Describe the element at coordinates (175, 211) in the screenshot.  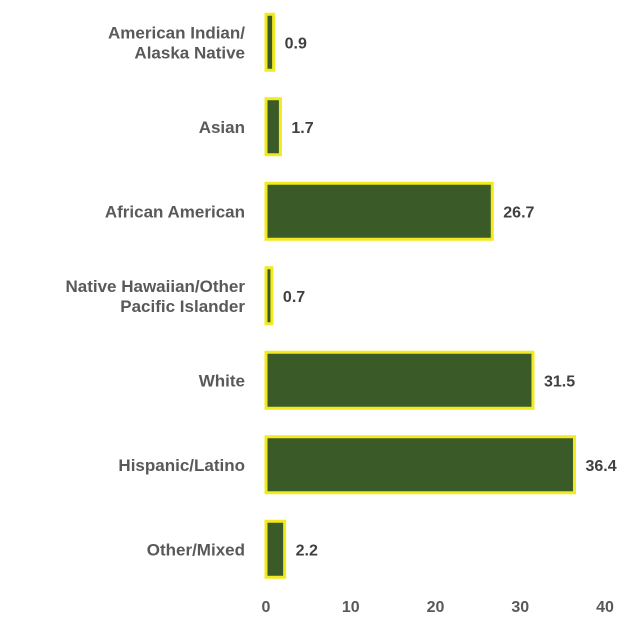
I see `category-label: African American` at that location.